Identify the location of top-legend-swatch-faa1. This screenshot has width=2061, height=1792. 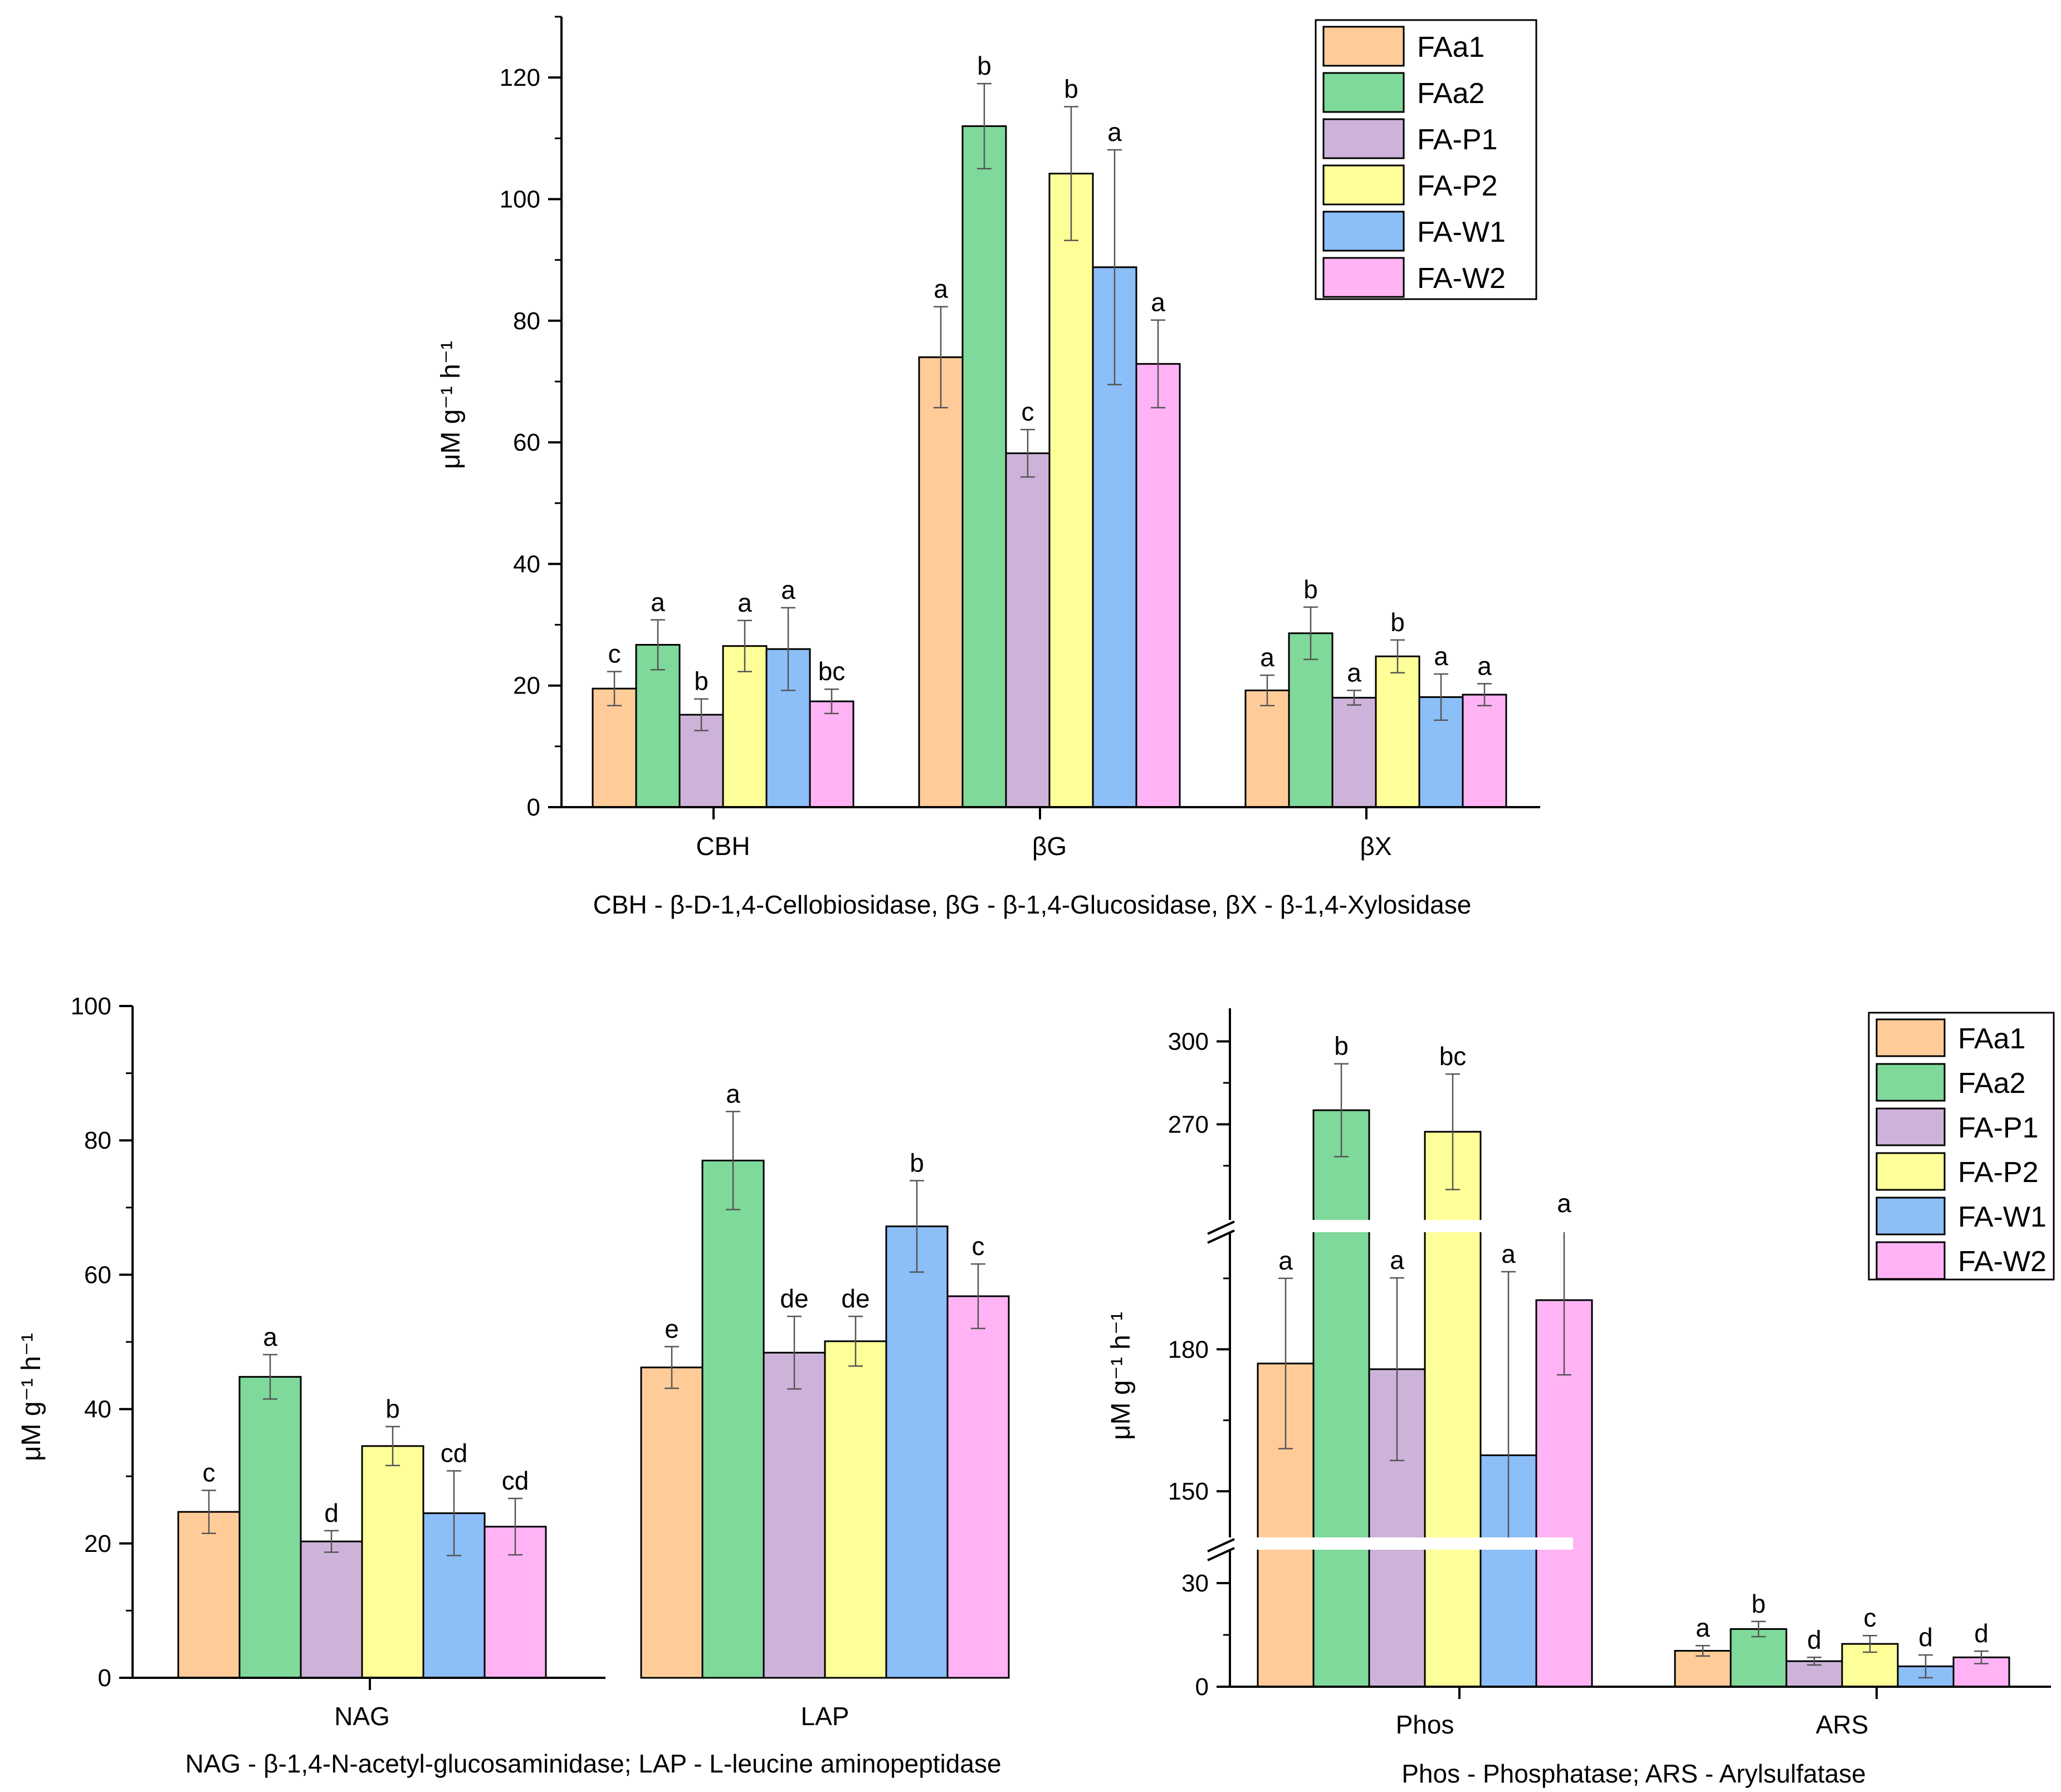
(1363, 46).